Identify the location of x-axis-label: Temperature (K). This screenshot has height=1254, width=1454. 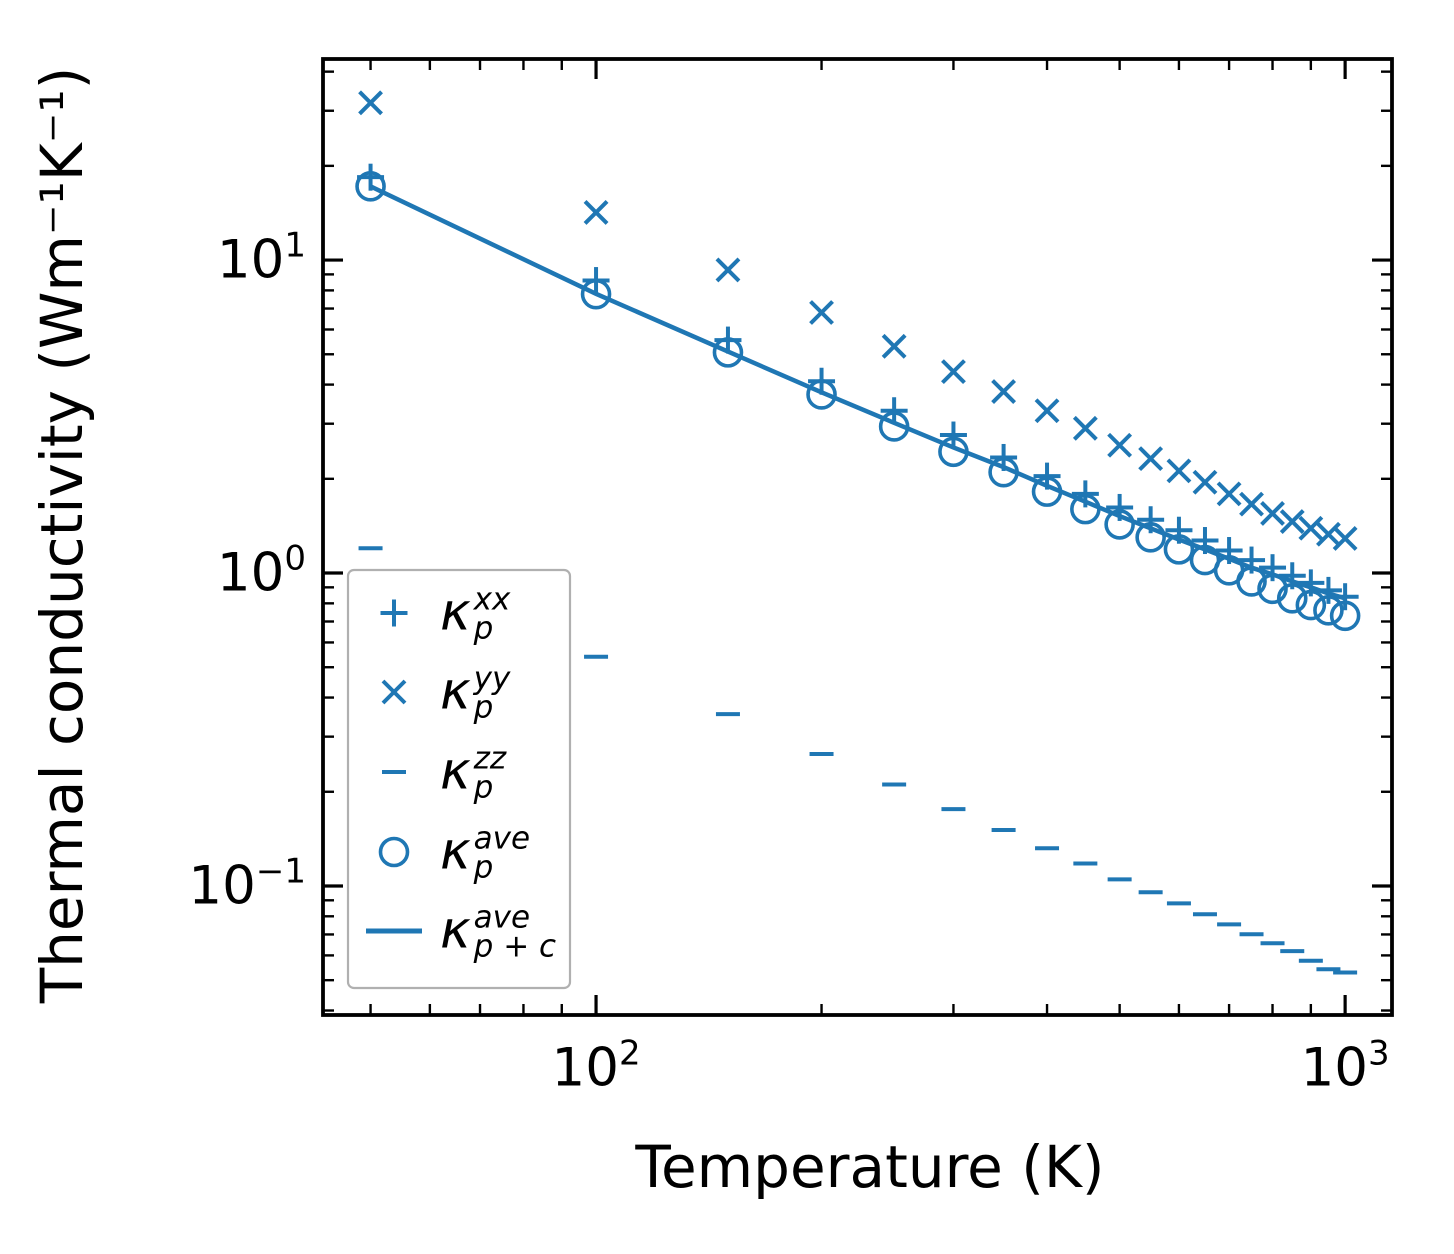
(870, 1167).